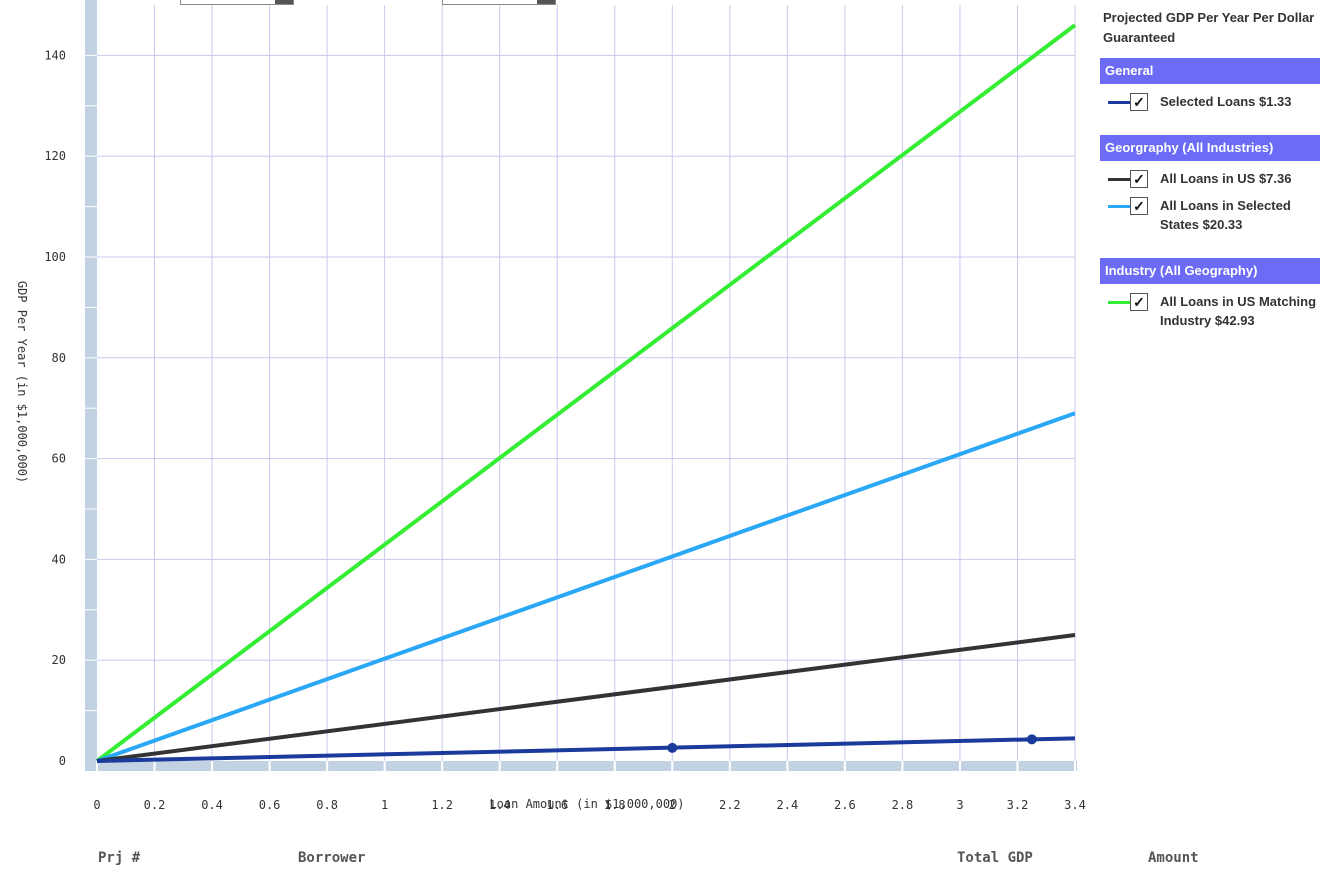  What do you see at coordinates (660, 861) in the screenshot?
I see `results-table-header: Prj # Borrower Total GDP Amount` at bounding box center [660, 861].